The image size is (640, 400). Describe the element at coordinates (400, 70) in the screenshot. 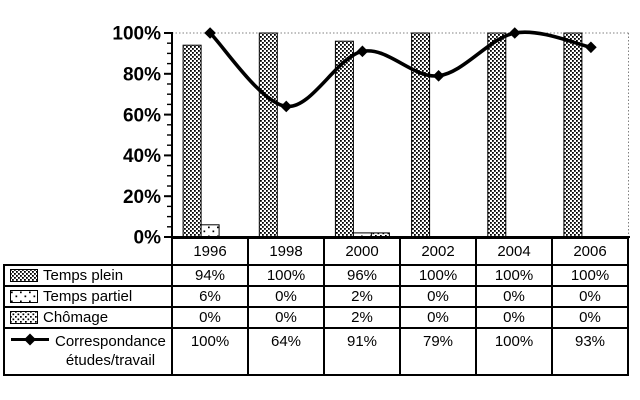

I see `line-series` at that location.